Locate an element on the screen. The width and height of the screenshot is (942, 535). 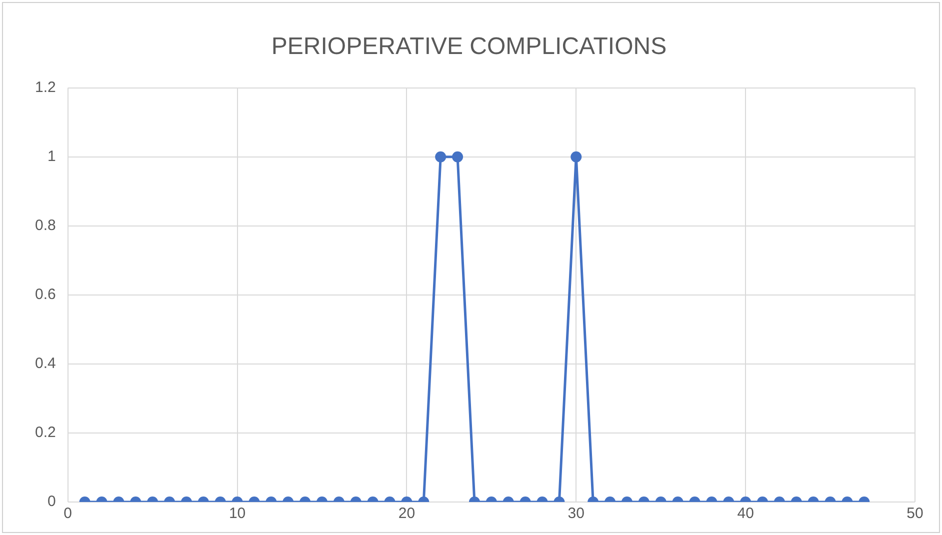
x-tick-label: 10 is located at coordinates (237, 513).